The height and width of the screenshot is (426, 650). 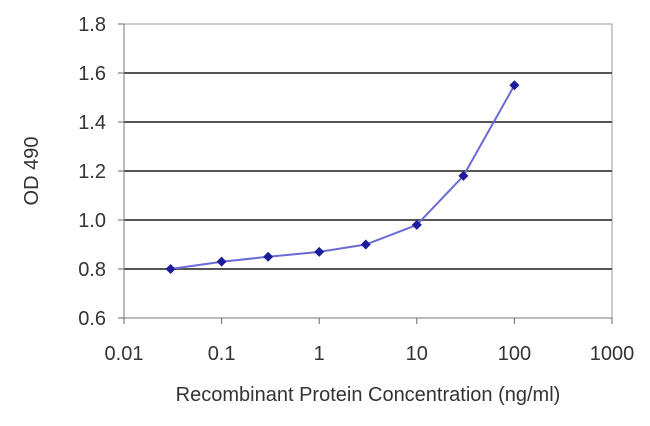 What do you see at coordinates (92, 25) in the screenshot?
I see `y-tick-label: 1.8` at bounding box center [92, 25].